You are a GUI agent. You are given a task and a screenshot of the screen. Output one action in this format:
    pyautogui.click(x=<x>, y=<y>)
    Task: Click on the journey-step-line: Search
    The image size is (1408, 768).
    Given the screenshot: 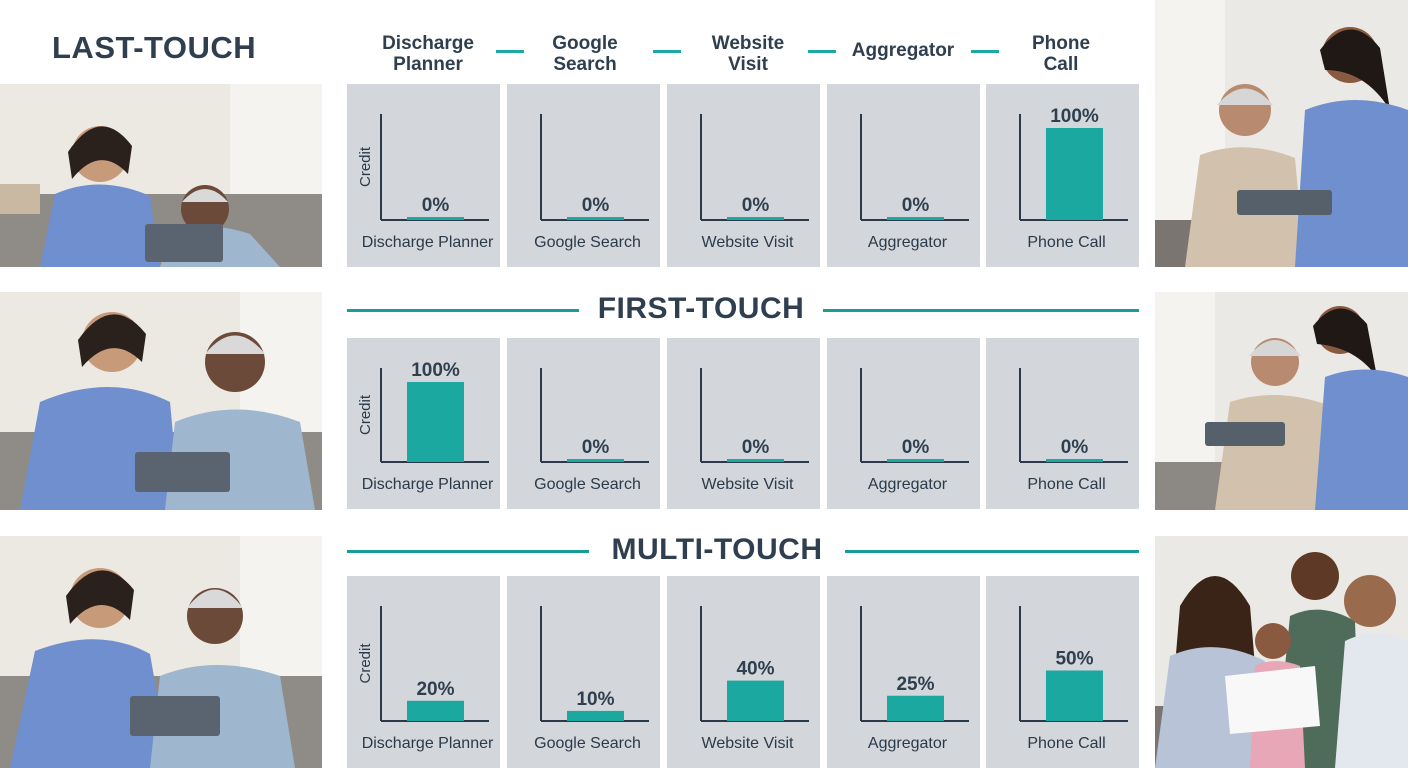 What is the action you would take?
    pyautogui.click(x=585, y=64)
    